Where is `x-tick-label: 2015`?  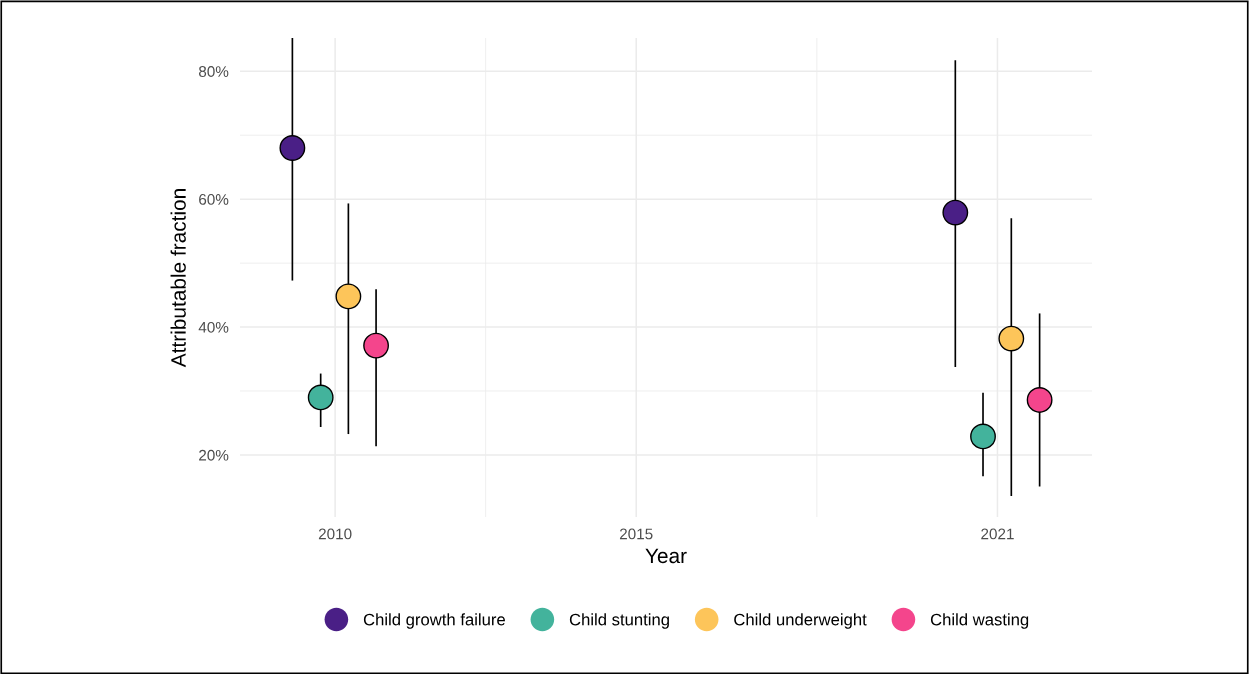 x-tick-label: 2015 is located at coordinates (636, 534).